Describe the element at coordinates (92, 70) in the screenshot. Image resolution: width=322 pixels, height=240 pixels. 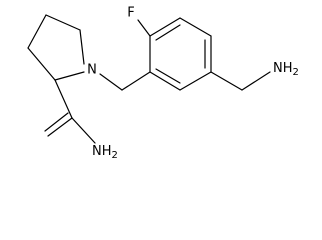
I see `atom-label: N` at that location.